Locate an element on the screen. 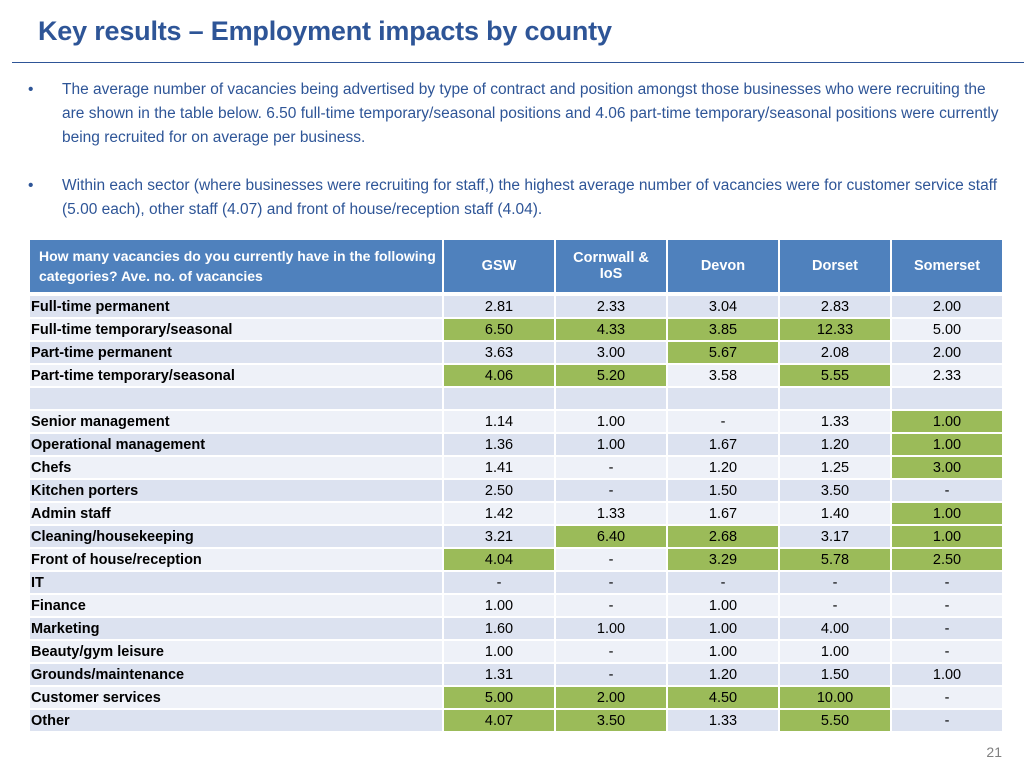 The height and width of the screenshot is (768, 1024). row-label: Senior management is located at coordinates (236, 422).